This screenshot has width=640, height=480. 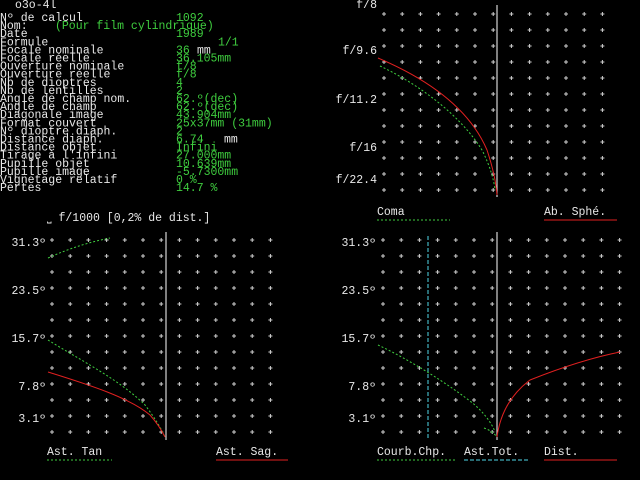 What do you see at coordinates (179, 91) in the screenshot?
I see `param-value: 2` at bounding box center [179, 91].